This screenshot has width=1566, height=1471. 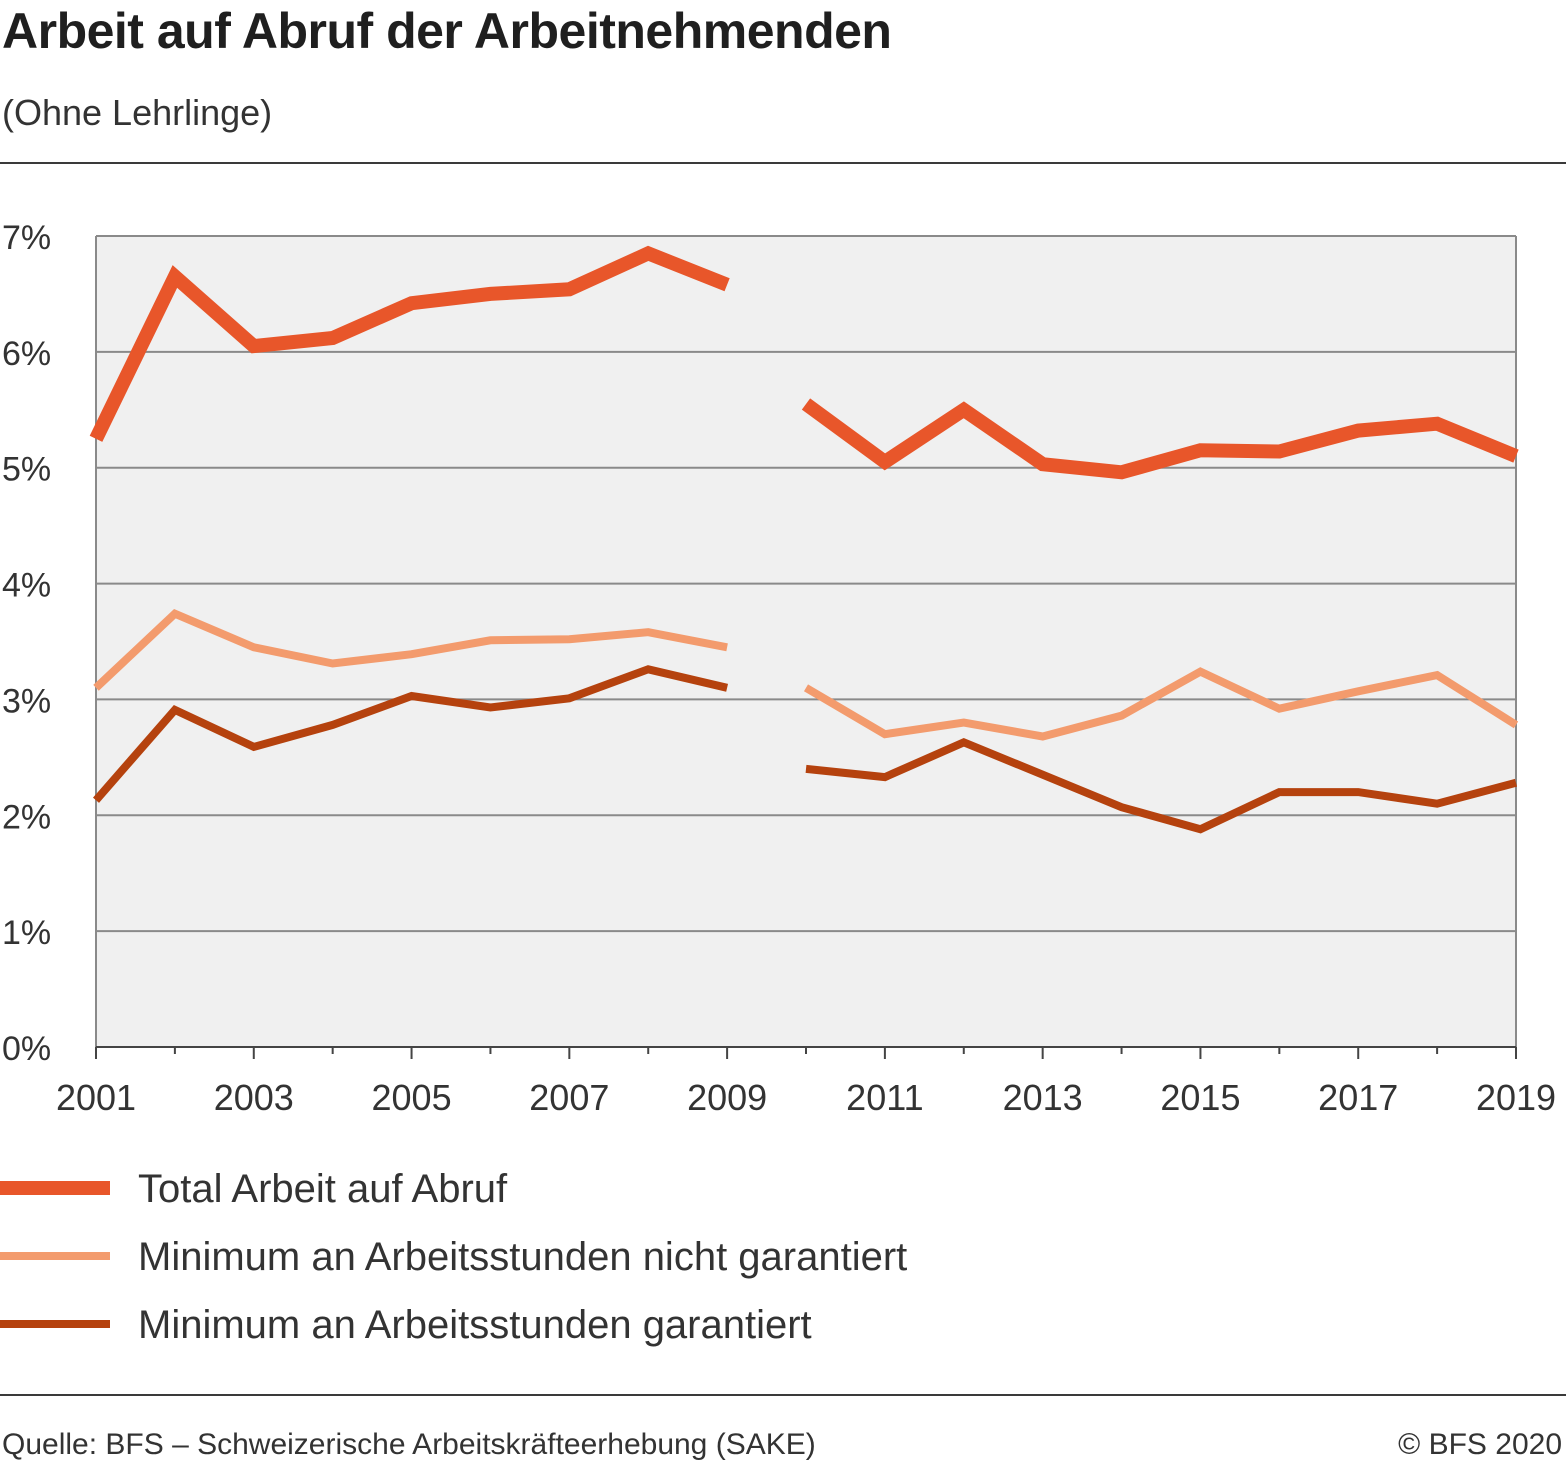 I want to click on x-tick-label: 2009, so click(x=727, y=1097).